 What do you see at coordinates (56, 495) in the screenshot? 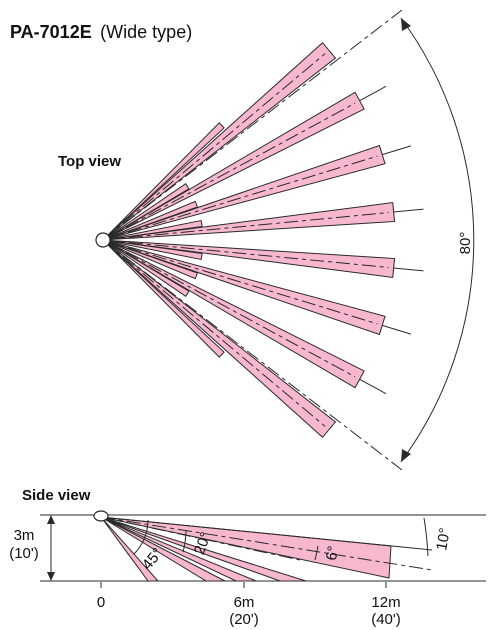
I see `side-view-label: Side view` at bounding box center [56, 495].